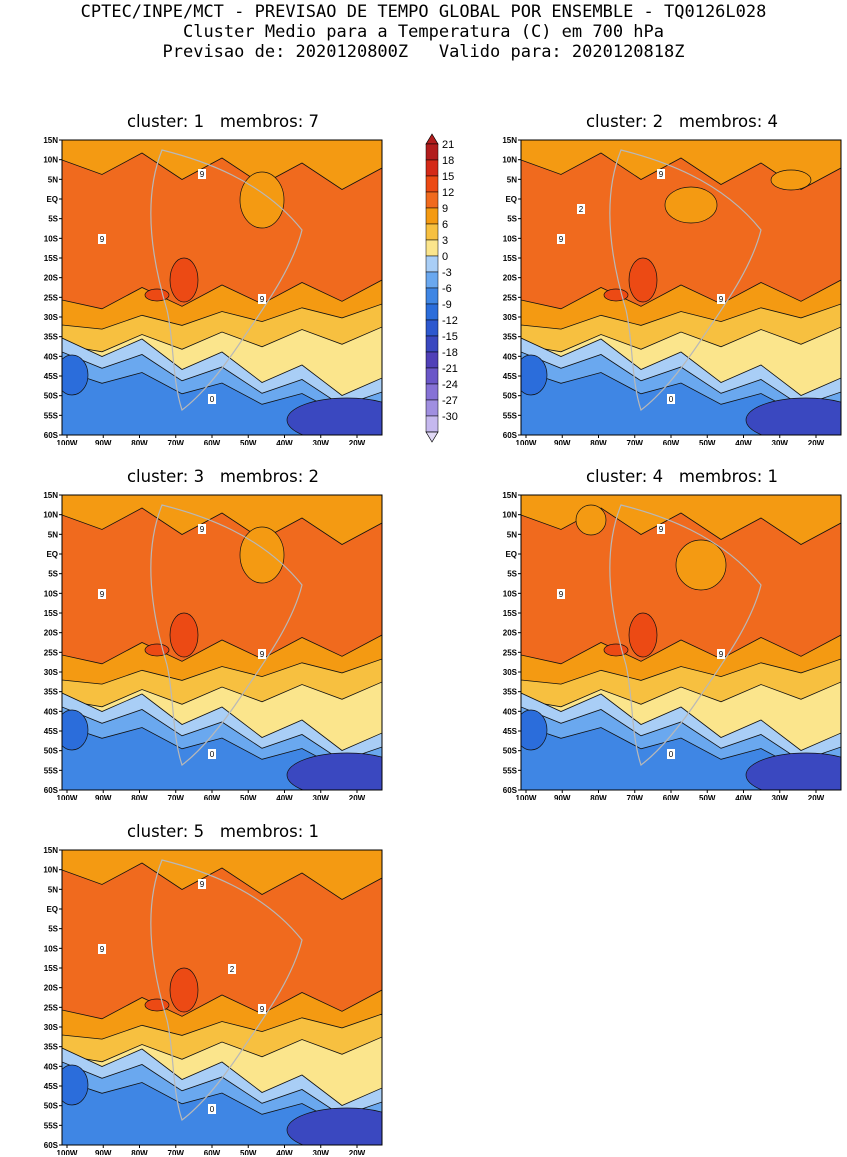  I want to click on map-fill: 9 9 9 0, so click(681, 642).